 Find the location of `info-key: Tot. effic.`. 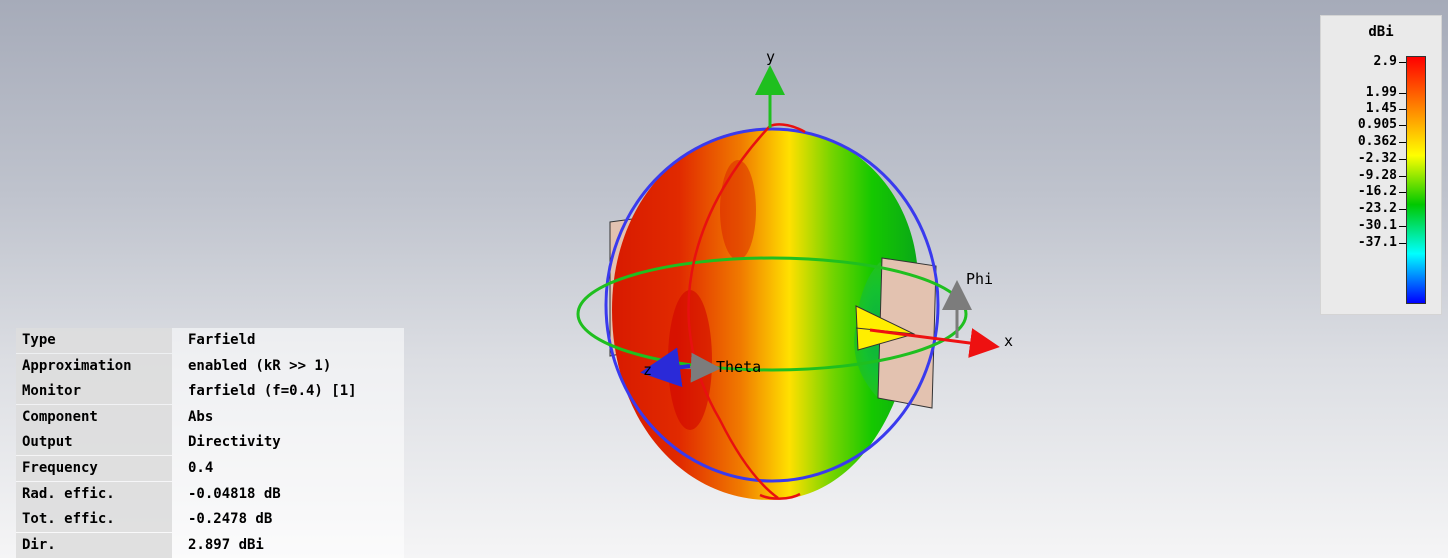

info-key: Tot. effic. is located at coordinates (94, 520).